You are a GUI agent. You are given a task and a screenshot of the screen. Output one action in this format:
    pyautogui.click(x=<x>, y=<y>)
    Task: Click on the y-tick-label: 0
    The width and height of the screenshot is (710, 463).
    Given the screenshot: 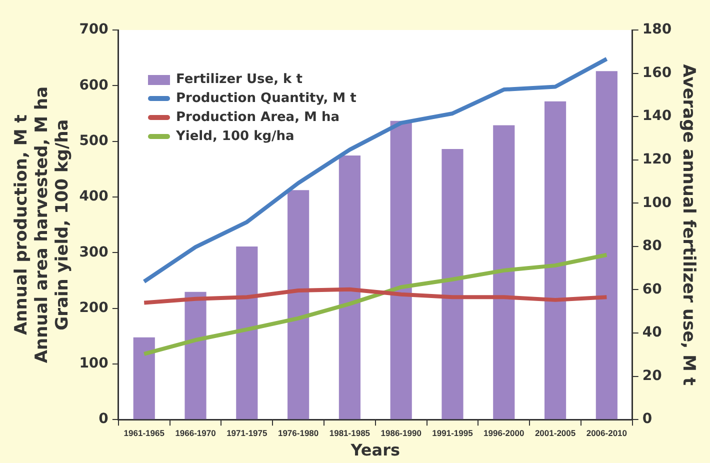 What is the action you would take?
    pyautogui.click(x=103, y=419)
    